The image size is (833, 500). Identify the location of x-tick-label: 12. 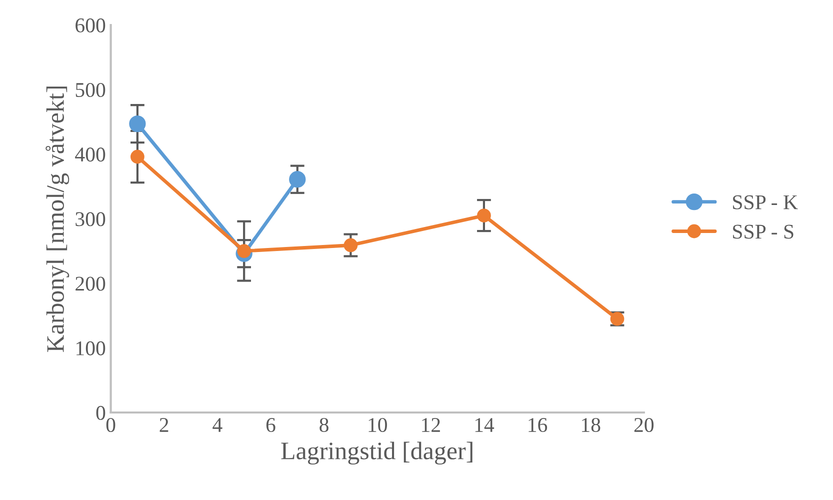
(431, 425).